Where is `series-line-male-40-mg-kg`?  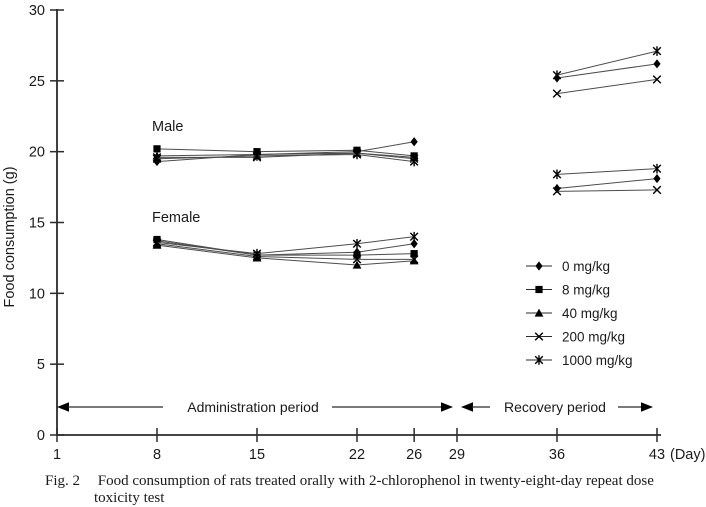 series-line-male-40-mg-kg is located at coordinates (285, 155).